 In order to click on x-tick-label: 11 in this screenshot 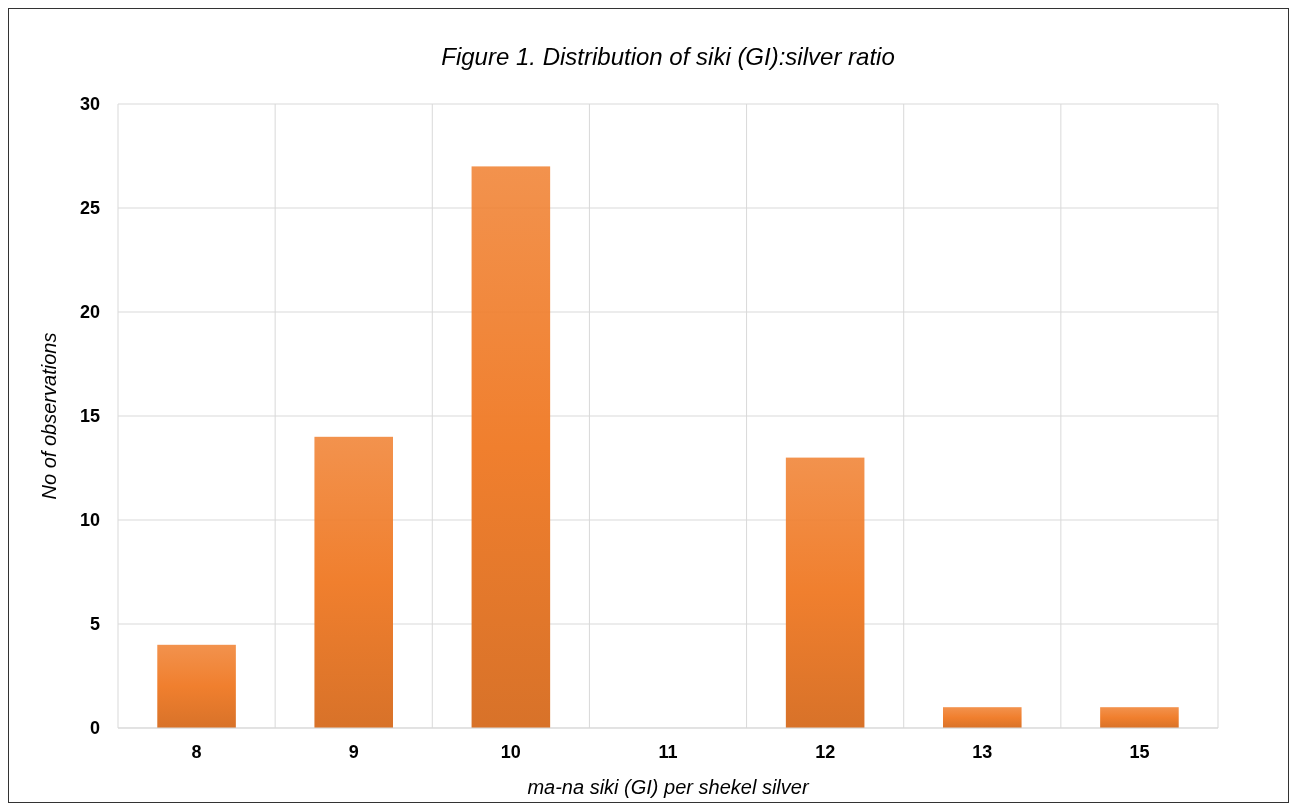, I will do `click(668, 752)`.